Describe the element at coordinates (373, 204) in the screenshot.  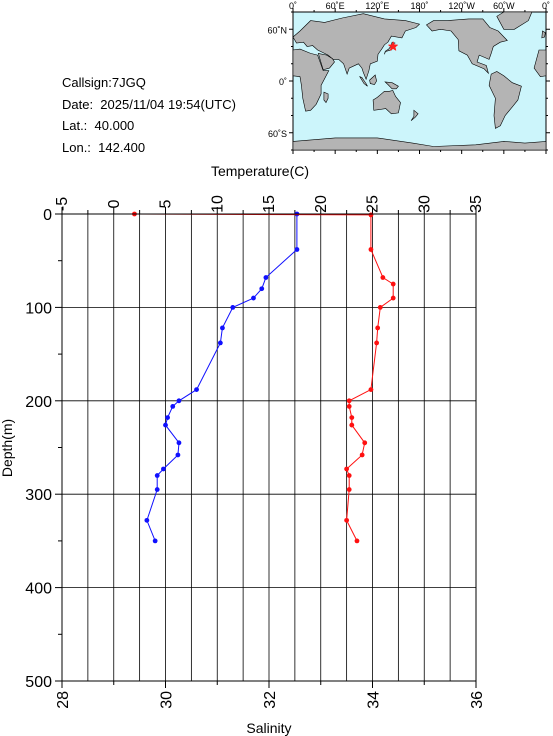
I see `temperature-tick-label: 25` at that location.